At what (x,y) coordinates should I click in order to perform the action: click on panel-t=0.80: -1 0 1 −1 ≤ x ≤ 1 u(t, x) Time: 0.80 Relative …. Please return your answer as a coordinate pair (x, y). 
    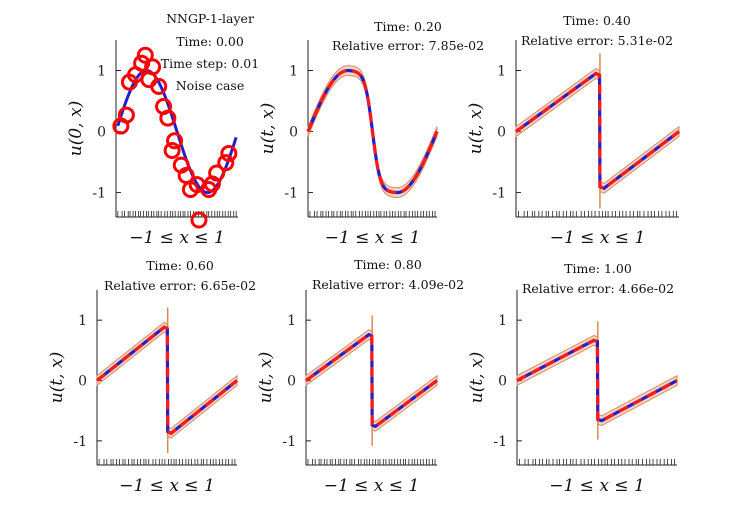
    Looking at the image, I should click on (360, 376).